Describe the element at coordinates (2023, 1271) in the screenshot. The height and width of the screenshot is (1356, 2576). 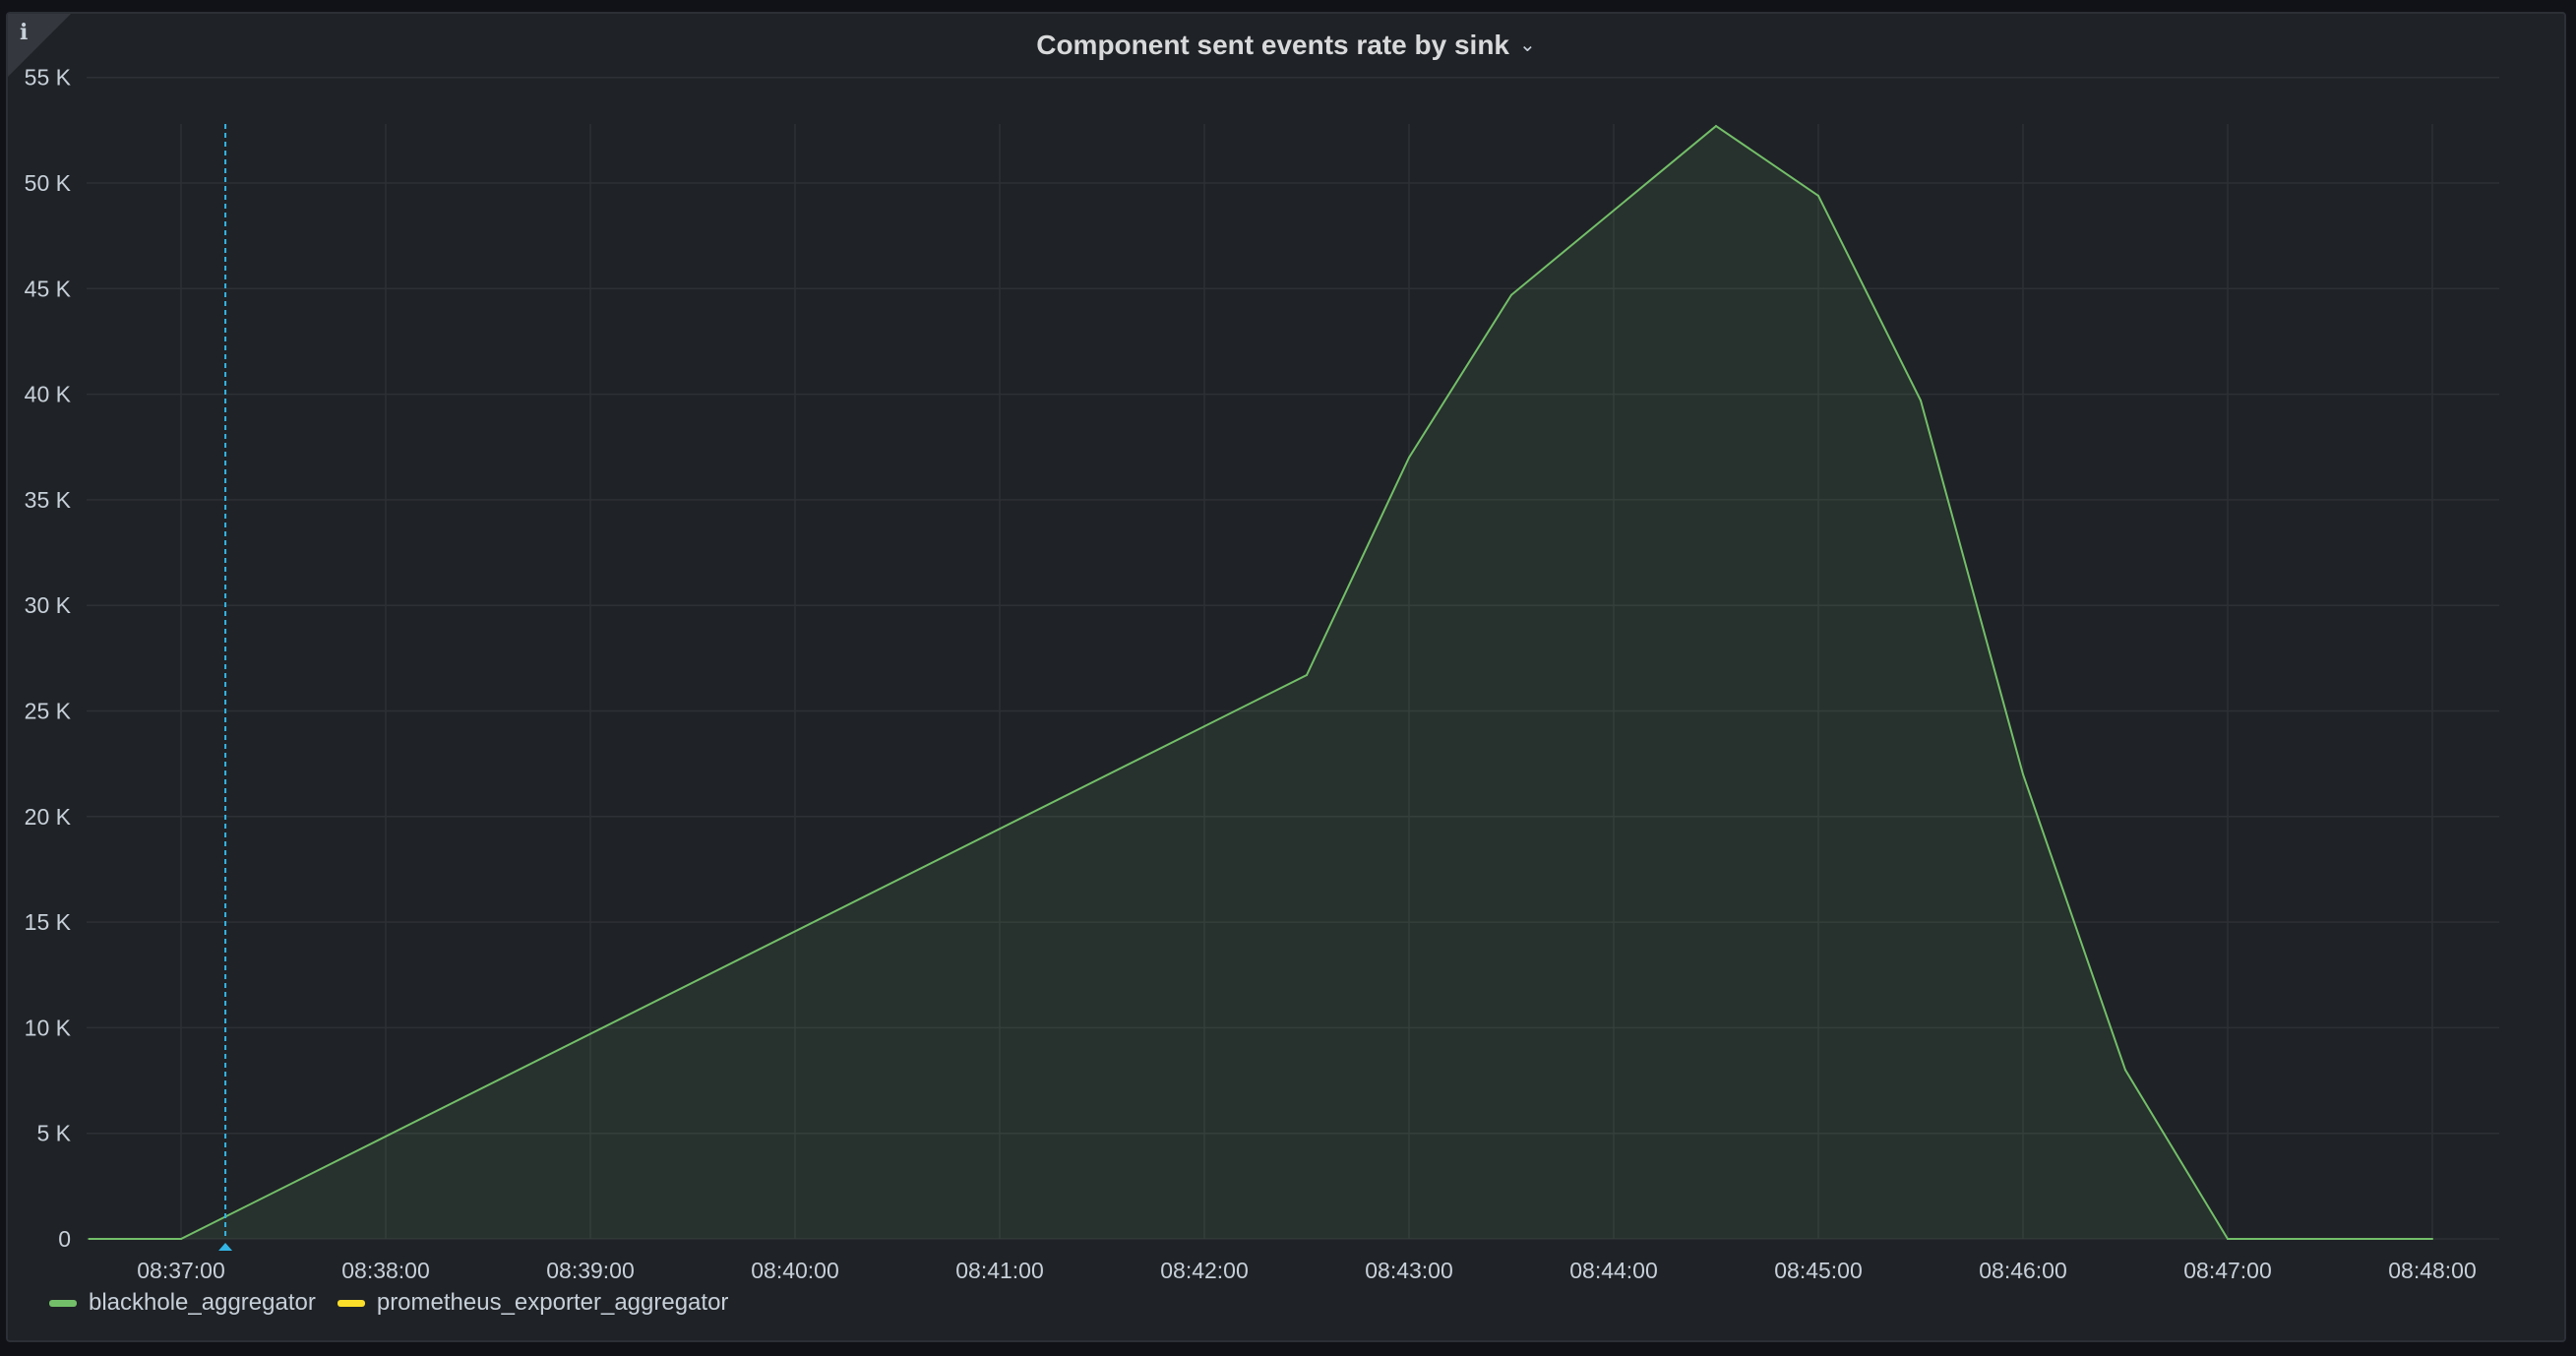
I see `x-tick-label: 08:46:00` at that location.